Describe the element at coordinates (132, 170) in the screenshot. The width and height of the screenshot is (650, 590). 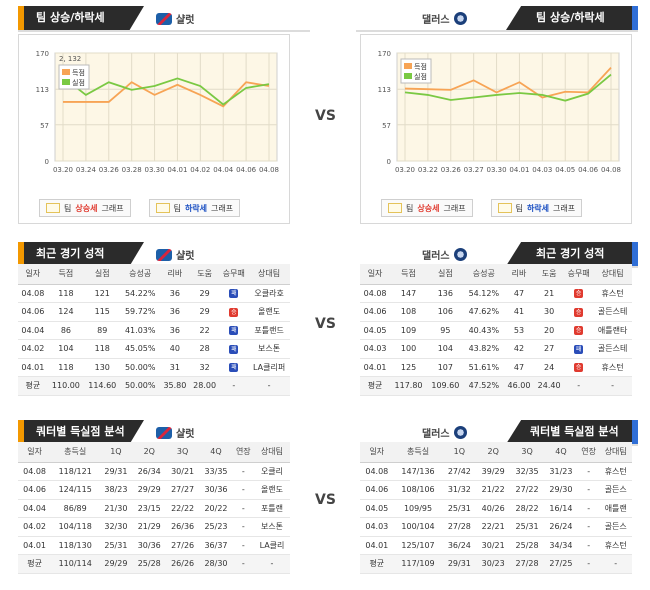
I see `x-tick-label: 03.28` at that location.